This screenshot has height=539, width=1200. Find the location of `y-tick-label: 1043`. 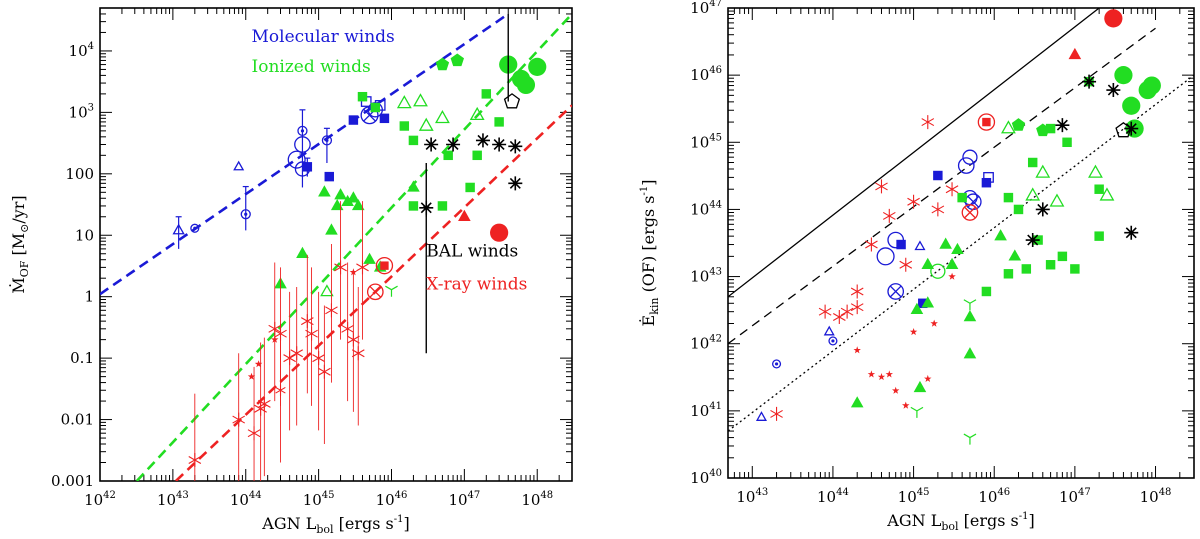

y-tick-label: 1043 is located at coordinates (706, 276).